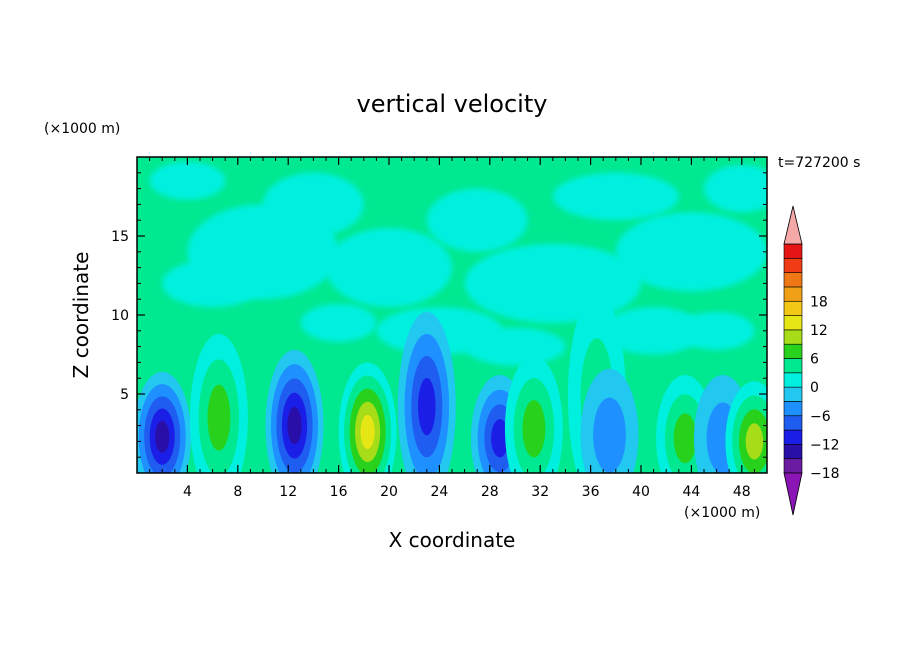  What do you see at coordinates (452, 540) in the screenshot?
I see `x-axis-label: X coordinate` at bounding box center [452, 540].